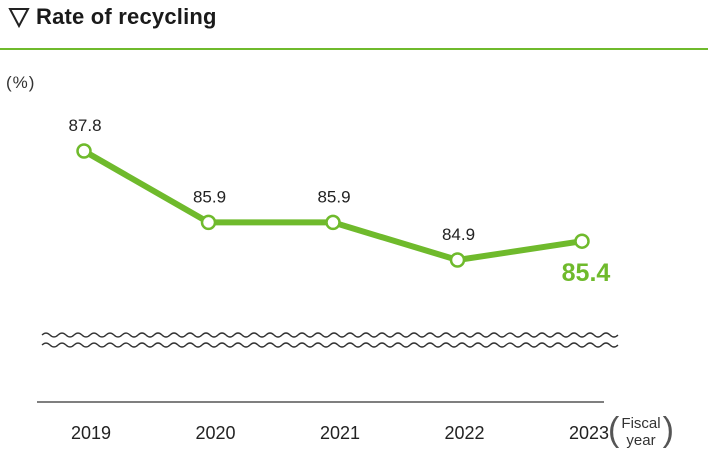  What do you see at coordinates (19, 18) in the screenshot?
I see `down-triangle-icon` at bounding box center [19, 18].